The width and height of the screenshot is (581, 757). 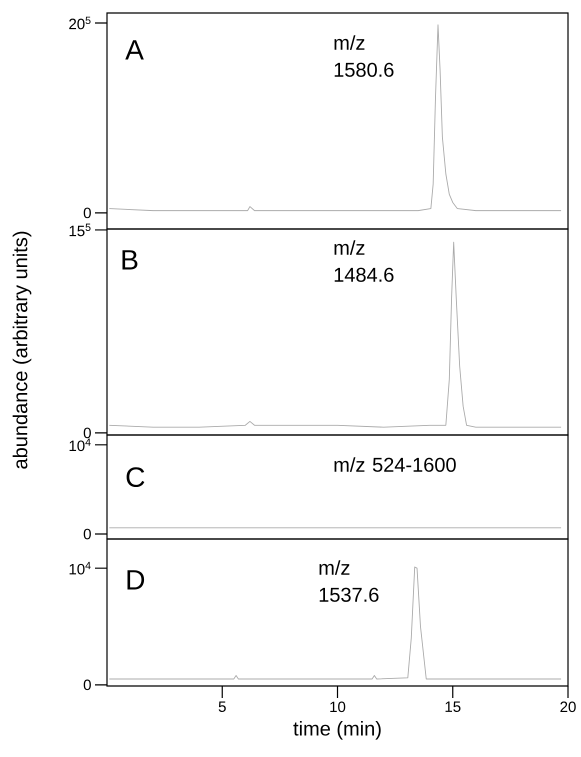 What do you see at coordinates (395, 464) in the screenshot?
I see `annotation: m/z 524-1600` at bounding box center [395, 464].